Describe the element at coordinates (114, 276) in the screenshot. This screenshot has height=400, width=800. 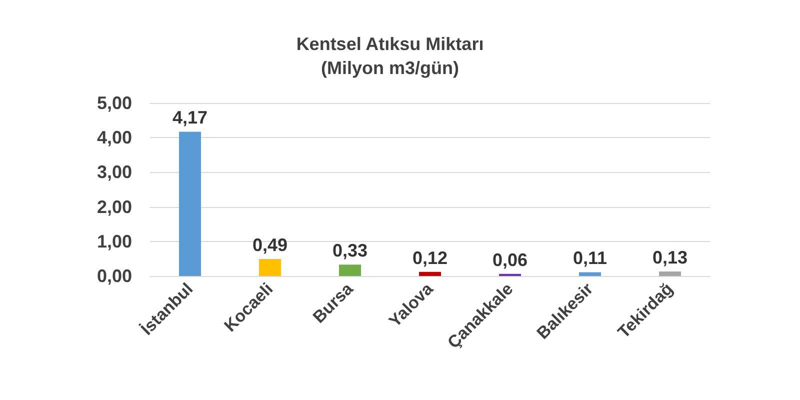
I see `y-tick-label: 0,00` at that location.